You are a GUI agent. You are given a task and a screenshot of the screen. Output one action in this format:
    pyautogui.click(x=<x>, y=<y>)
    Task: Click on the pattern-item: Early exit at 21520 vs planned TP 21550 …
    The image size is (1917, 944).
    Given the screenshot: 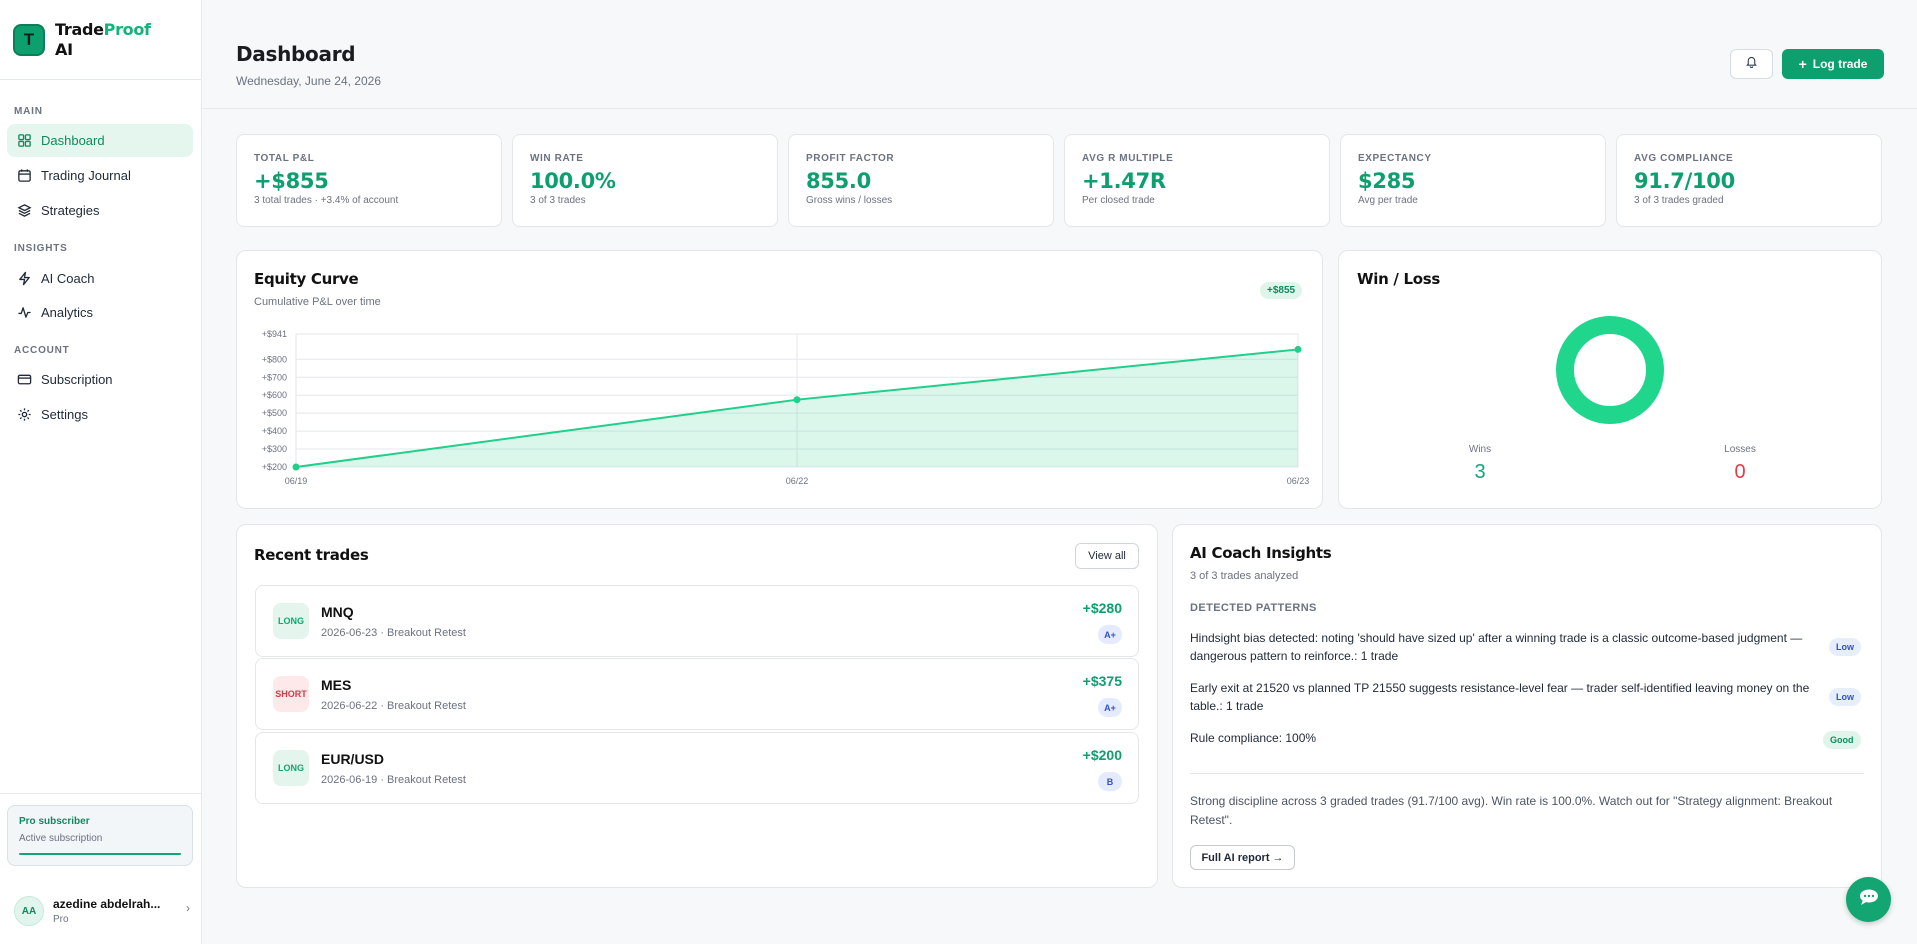 What is the action you would take?
    pyautogui.click(x=1500, y=697)
    